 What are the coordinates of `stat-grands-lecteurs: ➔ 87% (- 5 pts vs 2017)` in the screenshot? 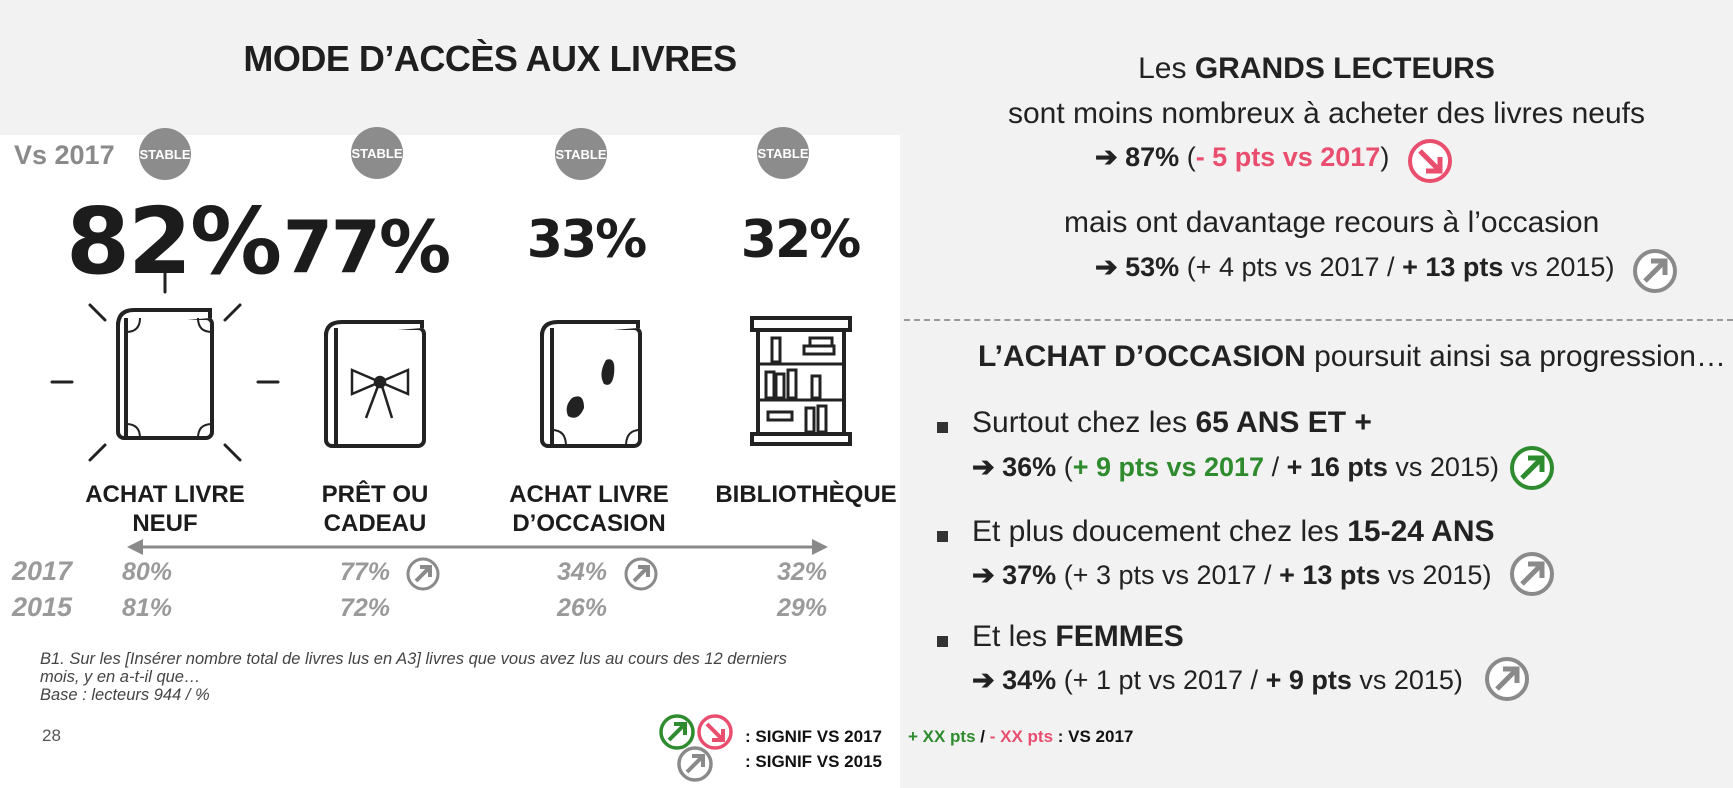 It's located at (1242, 157).